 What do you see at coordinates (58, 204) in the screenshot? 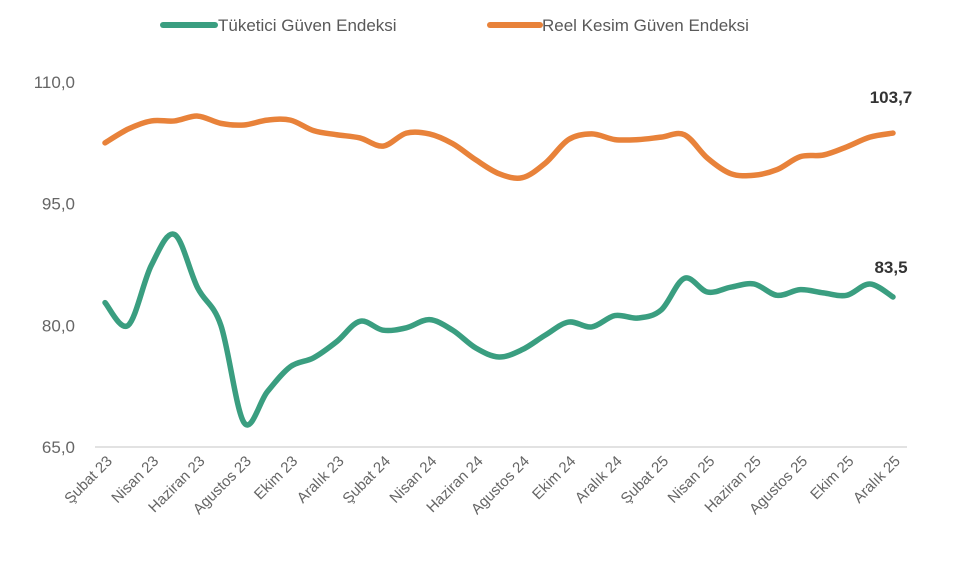
I see `y-tick-label: 95,0` at bounding box center [58, 204].